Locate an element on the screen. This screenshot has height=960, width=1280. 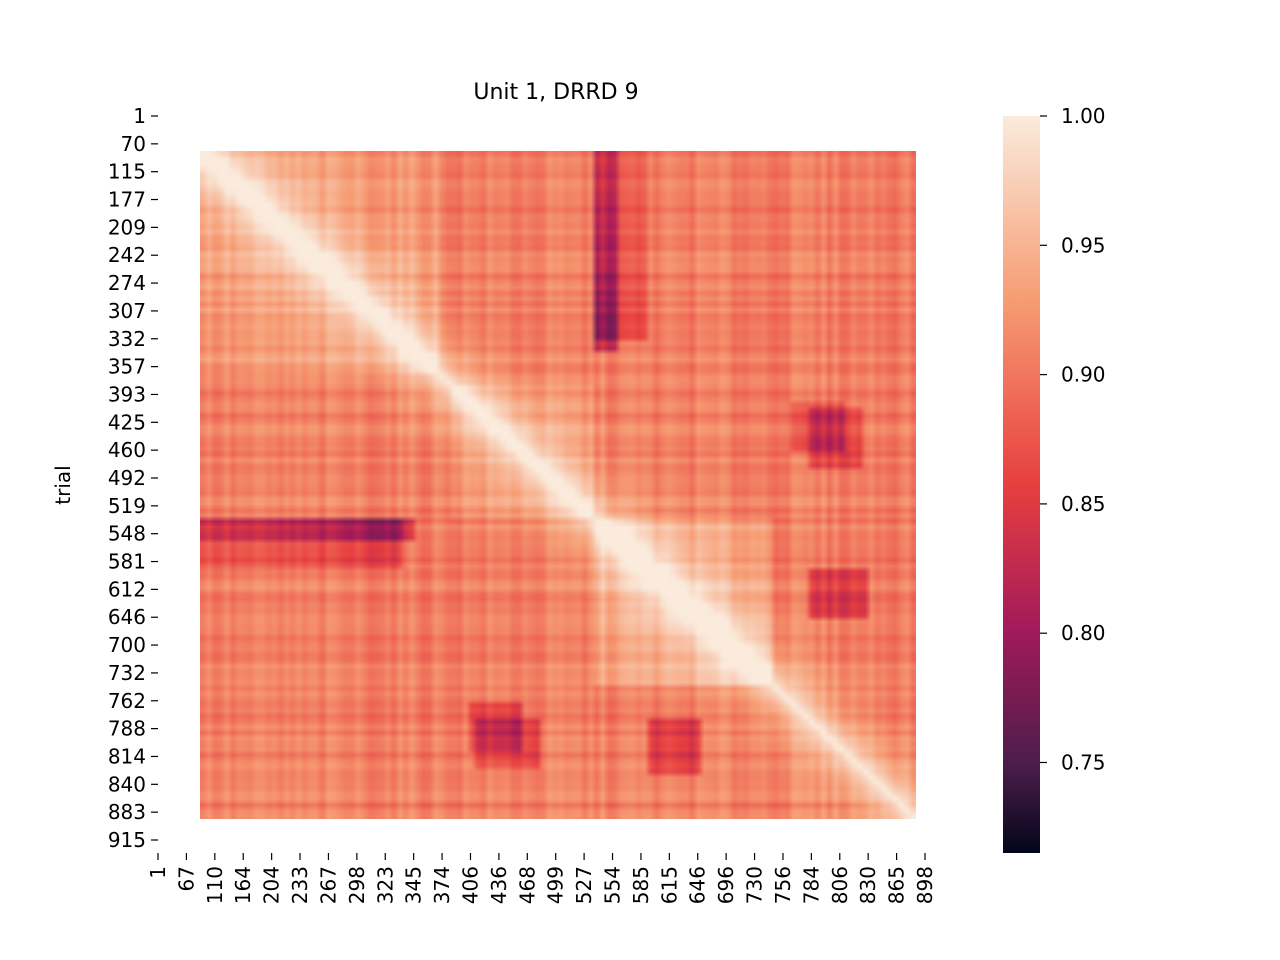
x-tick-label: 298 is located at coordinates (357, 885).